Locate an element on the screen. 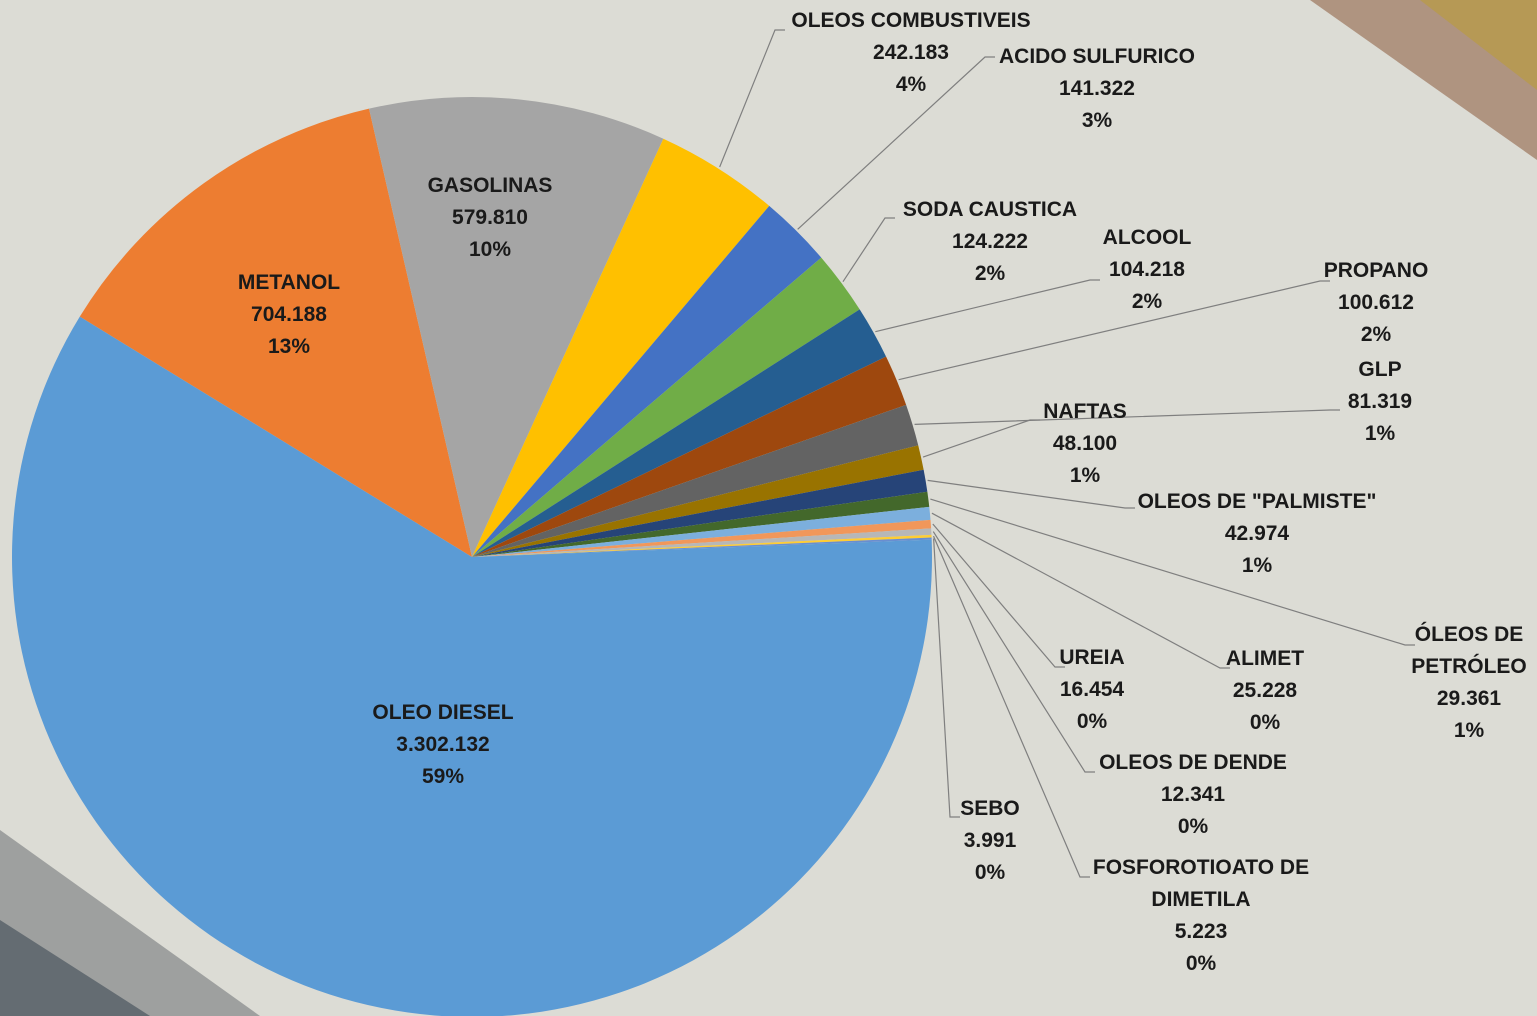 This screenshot has height=1016, width=1537. value-label: 100.612 is located at coordinates (1376, 302).